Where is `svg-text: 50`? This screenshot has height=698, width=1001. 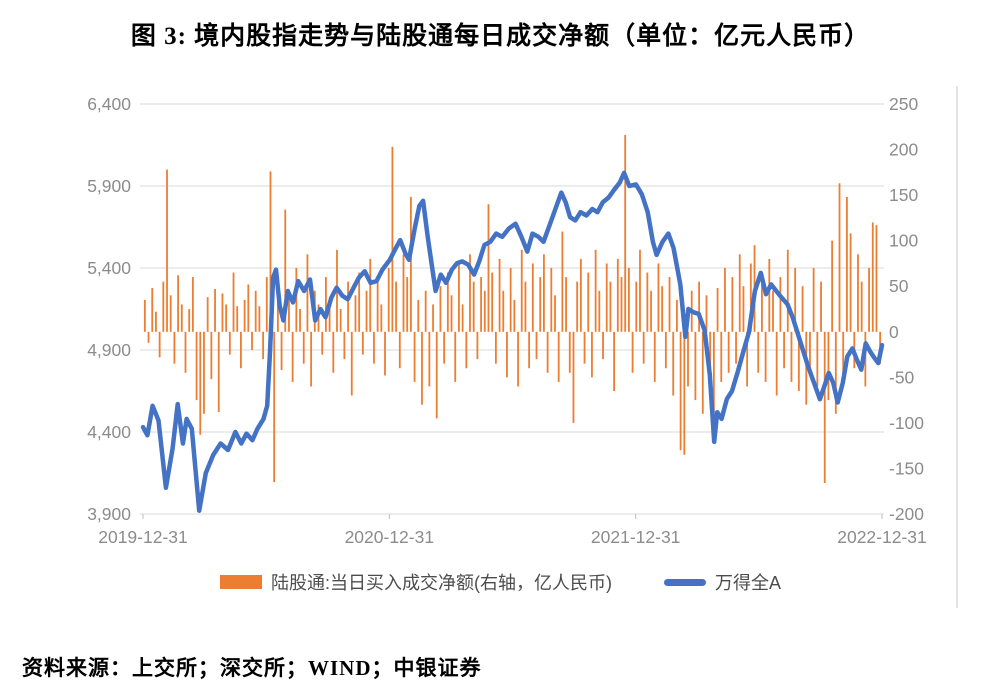 svg-text: 50 is located at coordinates (899, 286).